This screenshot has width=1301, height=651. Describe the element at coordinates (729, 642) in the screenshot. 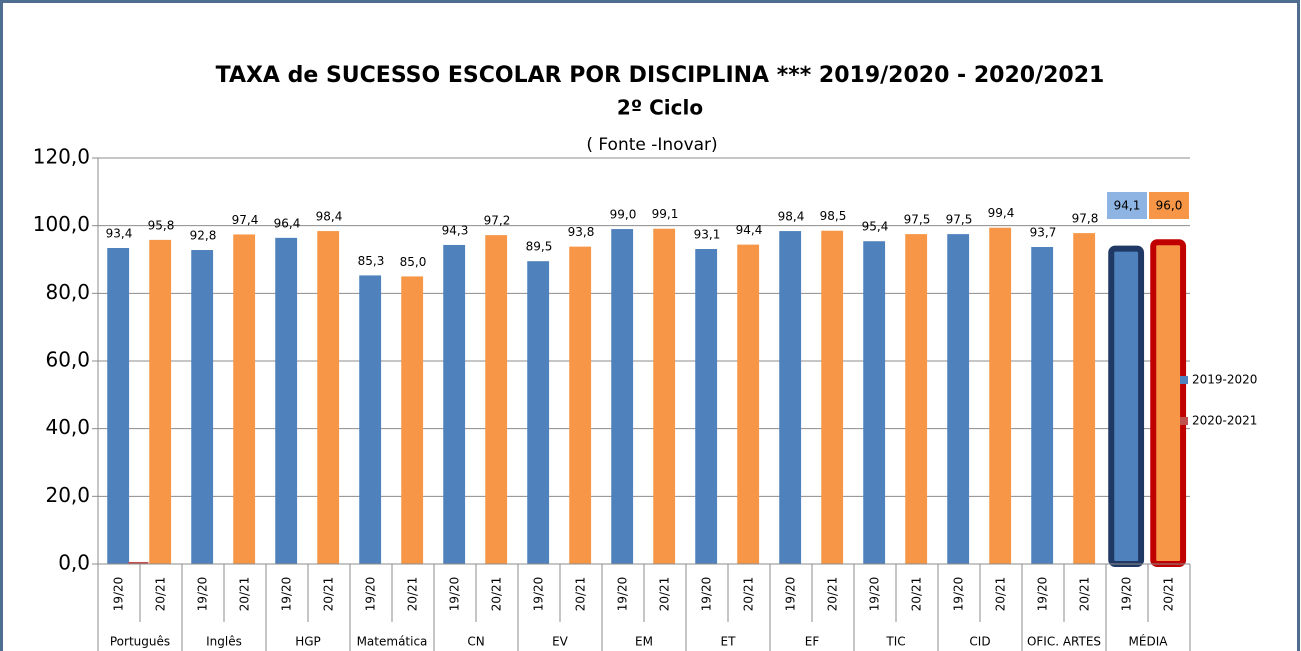

I see `group-label: ET` at that location.